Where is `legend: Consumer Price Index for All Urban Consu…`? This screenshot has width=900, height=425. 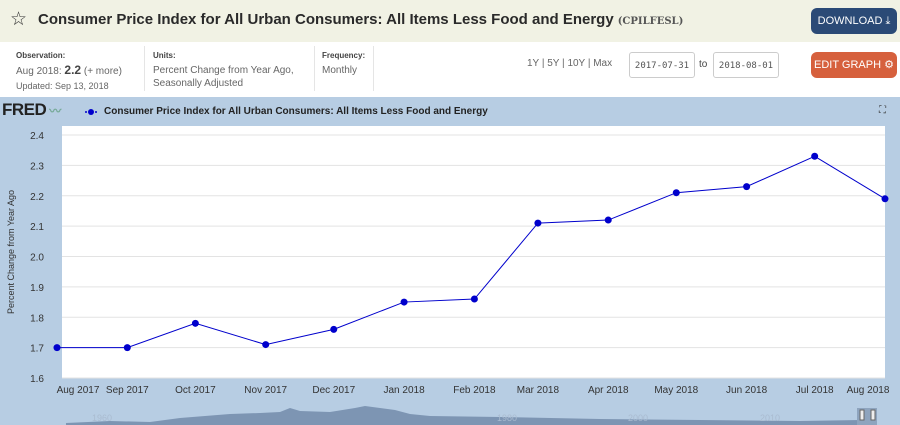
legend: Consumer Price Index for All Urban Consu… is located at coordinates (288, 111).